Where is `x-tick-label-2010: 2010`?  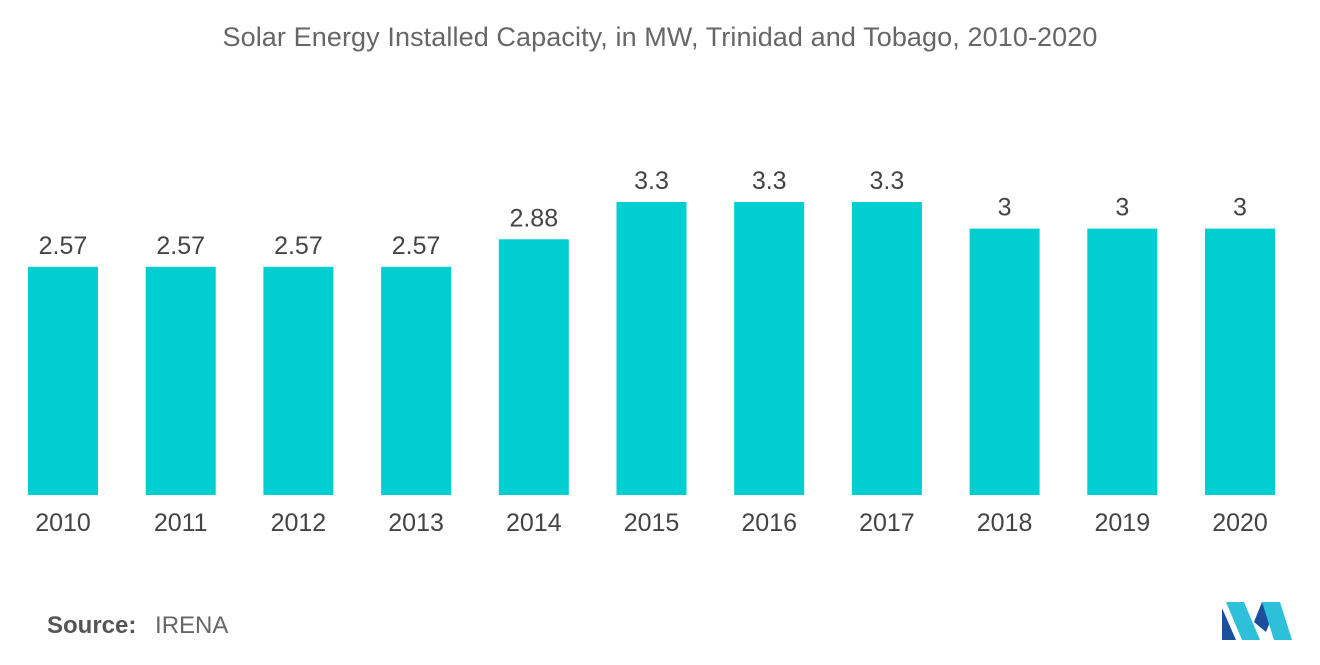
x-tick-label-2010: 2010 is located at coordinates (63, 523).